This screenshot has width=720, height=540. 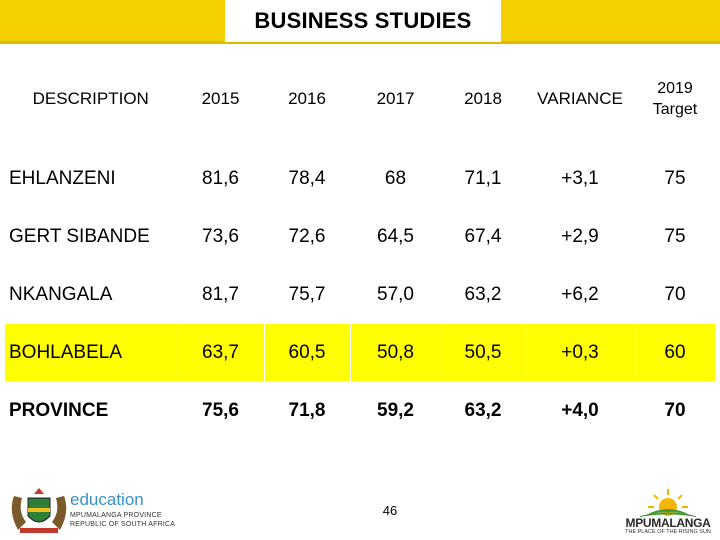 What do you see at coordinates (220, 352) in the screenshot?
I see `cell-2015: 63,7` at bounding box center [220, 352].